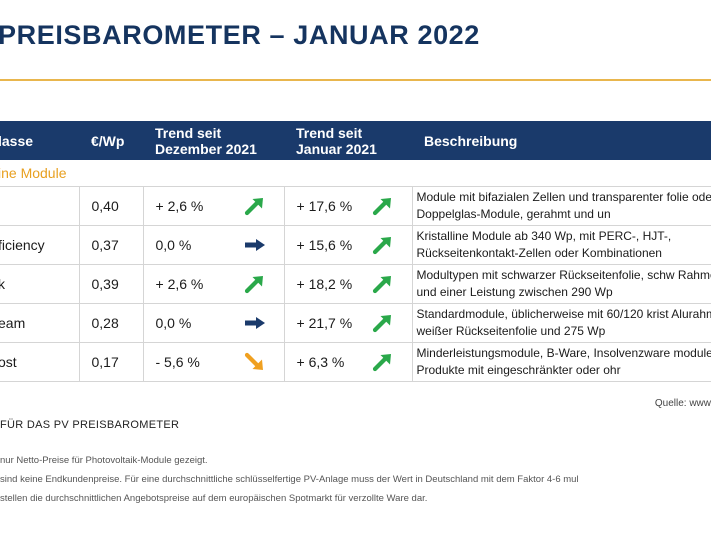  I want to click on header-trend-dec-line2: Dezember 2021, so click(206, 148).